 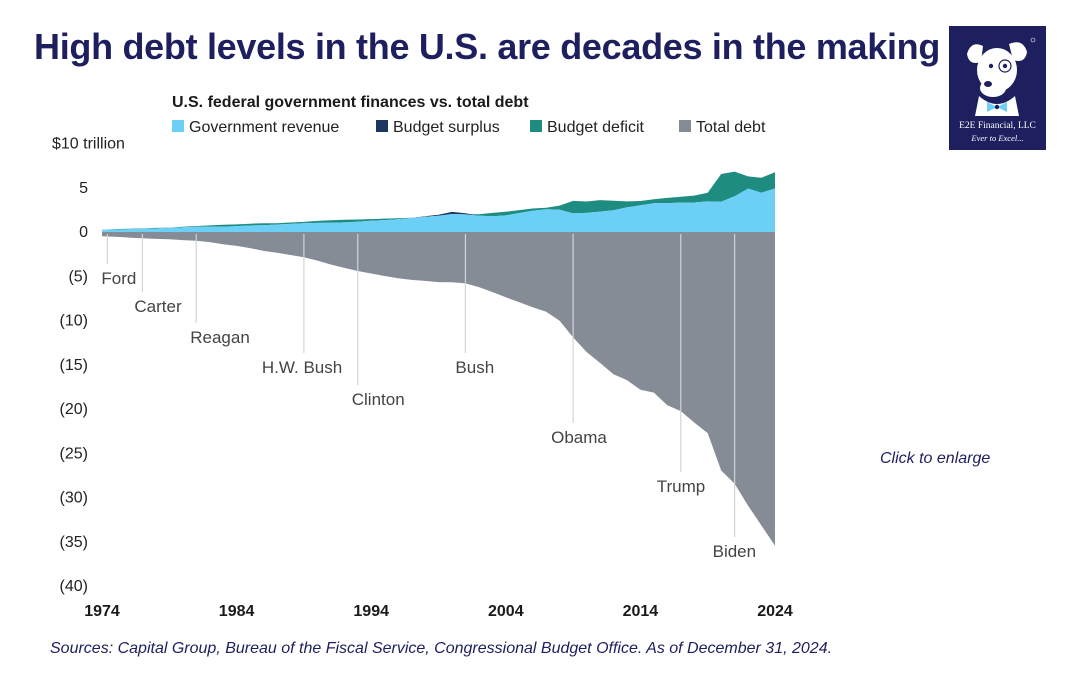 I want to click on dog-mascot-icon, so click(x=1001, y=76).